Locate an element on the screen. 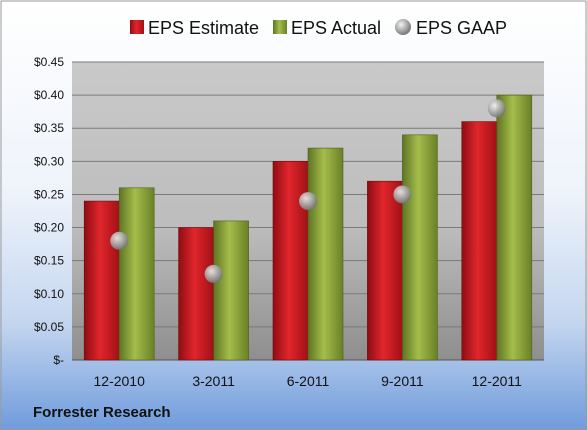 The image size is (587, 430). y-tick-label: $0.35 is located at coordinates (49, 128).